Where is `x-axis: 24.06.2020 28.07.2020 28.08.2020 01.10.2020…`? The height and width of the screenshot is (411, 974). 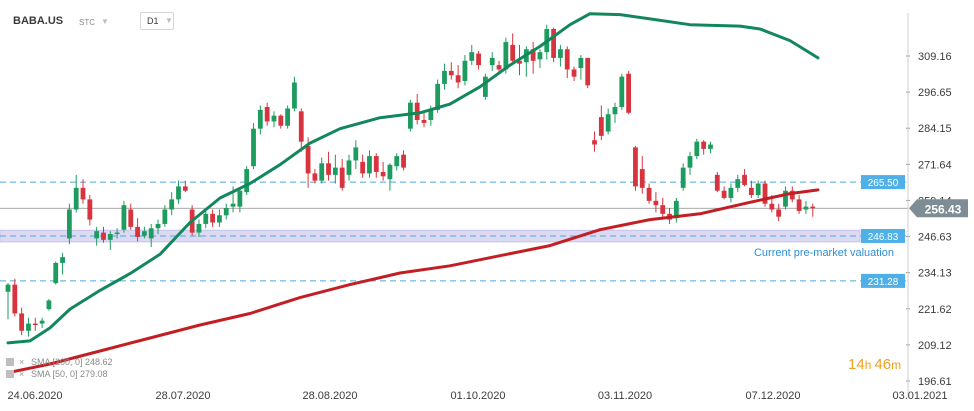
x-axis: 24.06.2020 28.07.2020 28.08.2020 01.10.2020… is located at coordinates (477, 396).